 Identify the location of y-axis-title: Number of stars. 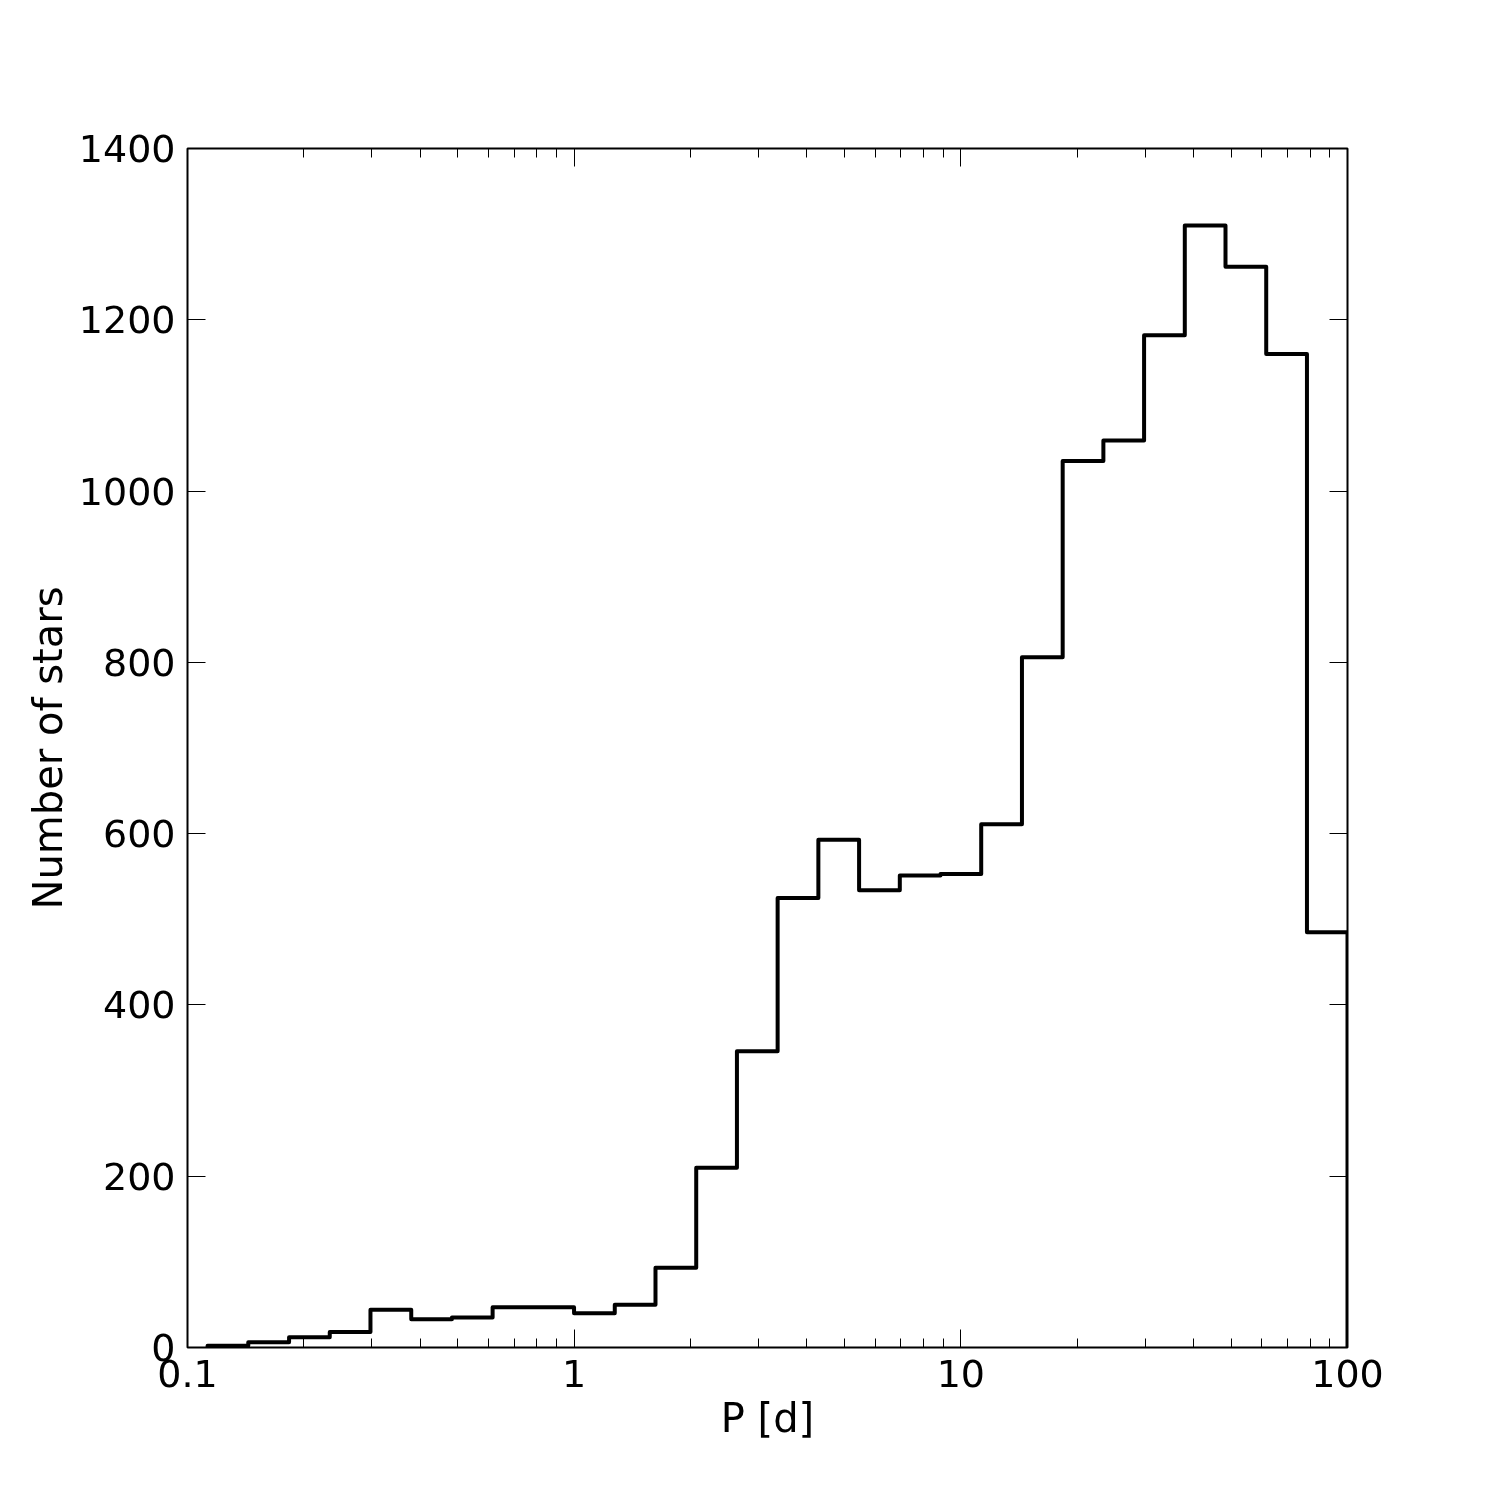
(47, 748).